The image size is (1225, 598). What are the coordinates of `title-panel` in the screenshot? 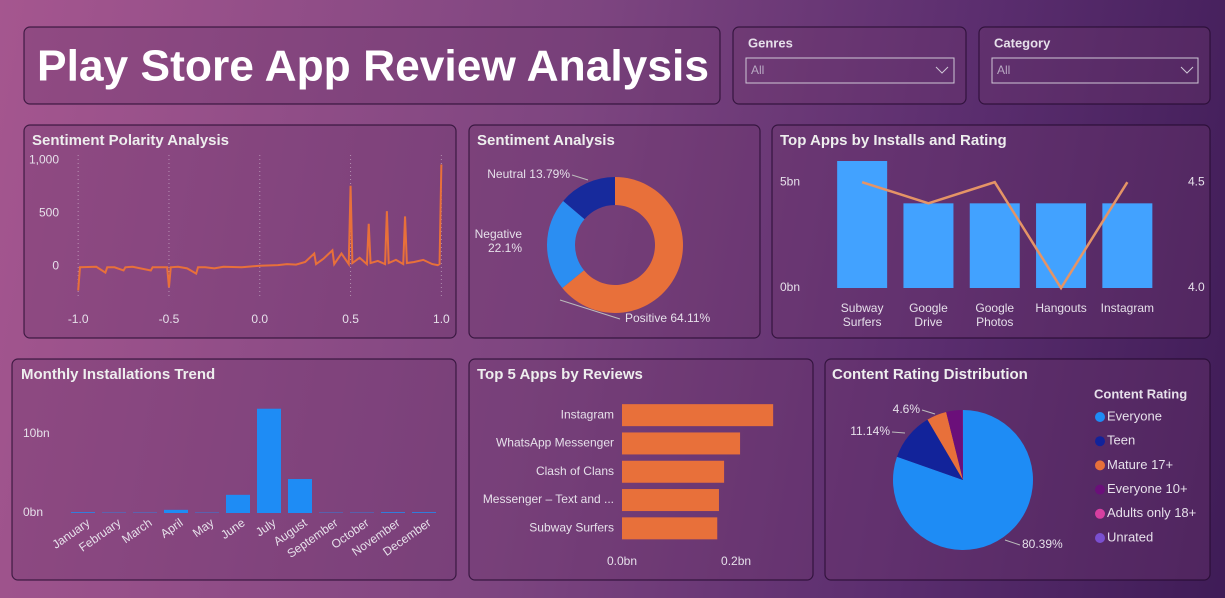 It's located at (372, 65).